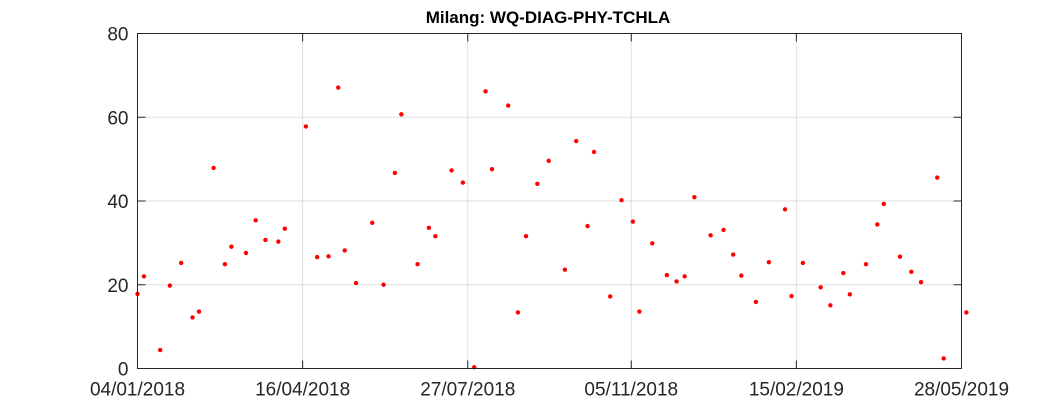  What do you see at coordinates (123, 370) in the screenshot?
I see `y-tick-label: 0` at bounding box center [123, 370].